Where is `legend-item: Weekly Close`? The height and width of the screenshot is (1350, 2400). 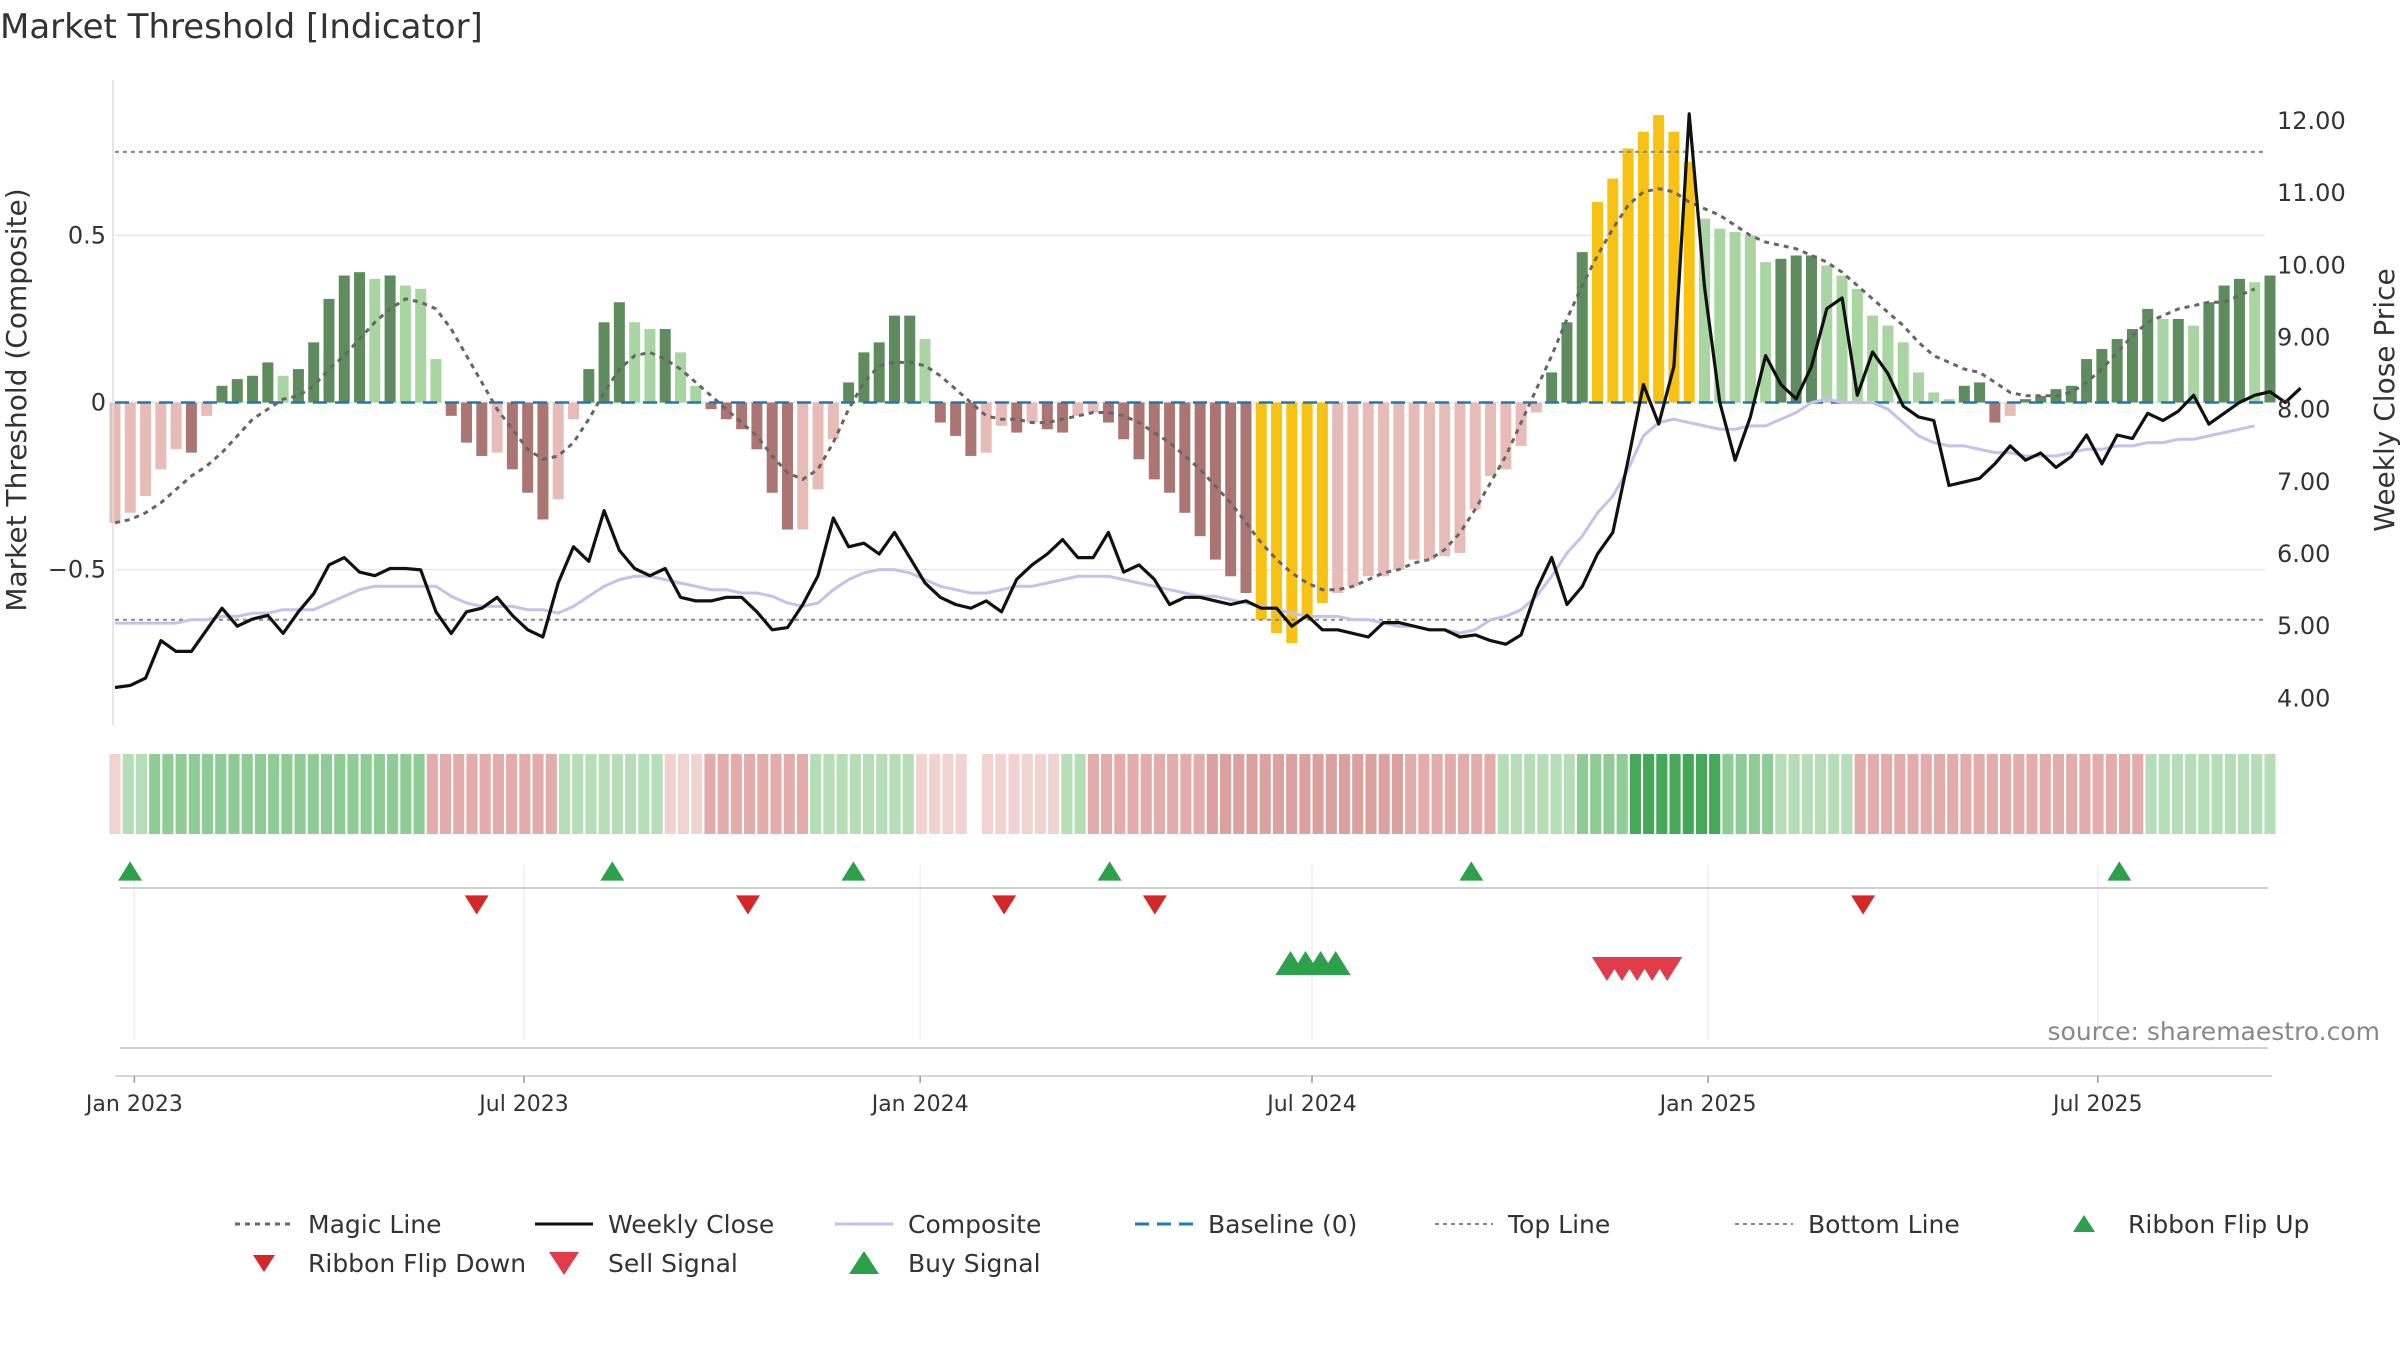
legend-item: Weekly Close is located at coordinates (654, 1224).